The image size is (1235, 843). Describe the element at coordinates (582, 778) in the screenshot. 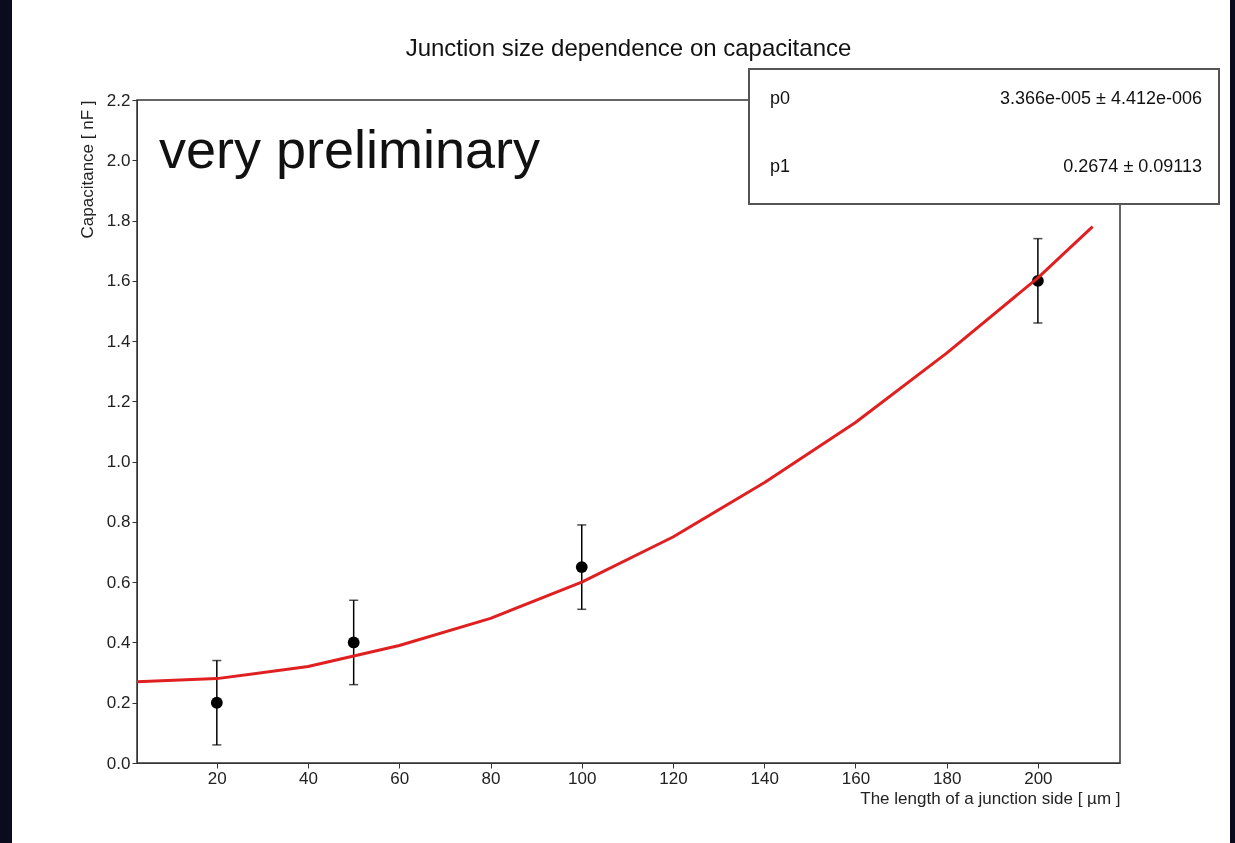

I see `x-tick-label: 100` at that location.